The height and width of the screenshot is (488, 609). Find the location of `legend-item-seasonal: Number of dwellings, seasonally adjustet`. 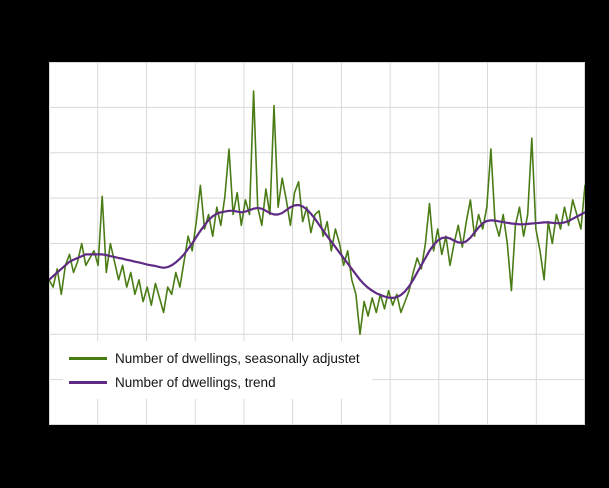

legend-item-seasonal: Number of dwellings, seasonally adjustet is located at coordinates (214, 358).